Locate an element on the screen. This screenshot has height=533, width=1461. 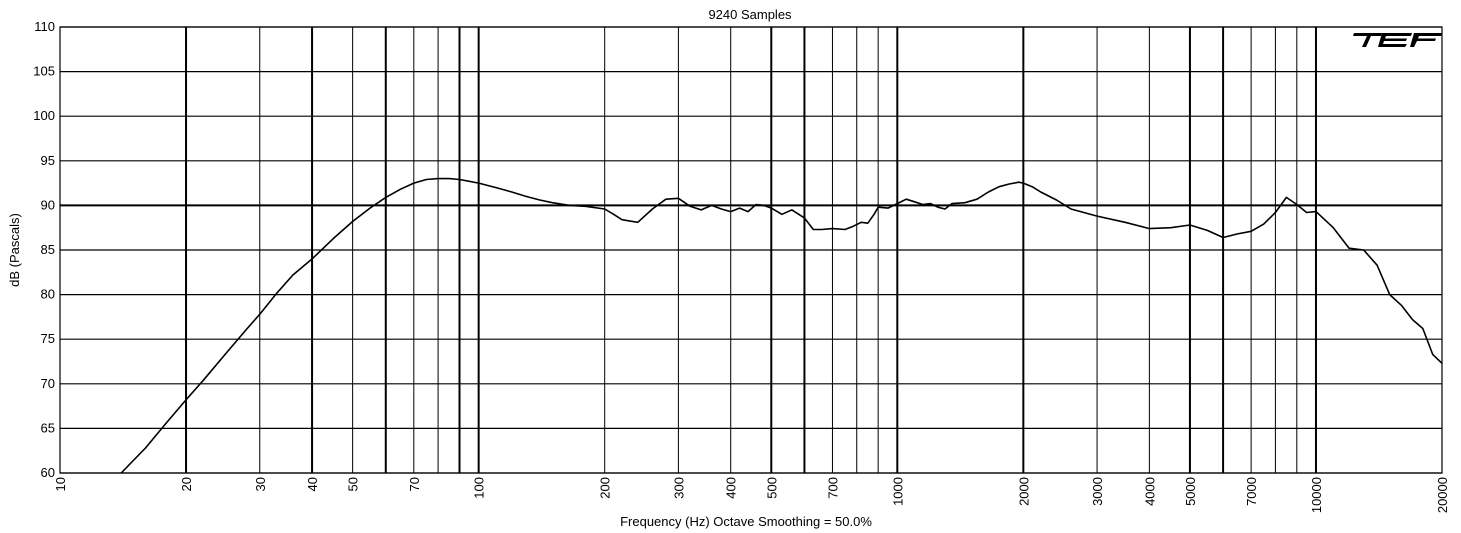
y-tick-label: 60 is located at coordinates (48, 472).